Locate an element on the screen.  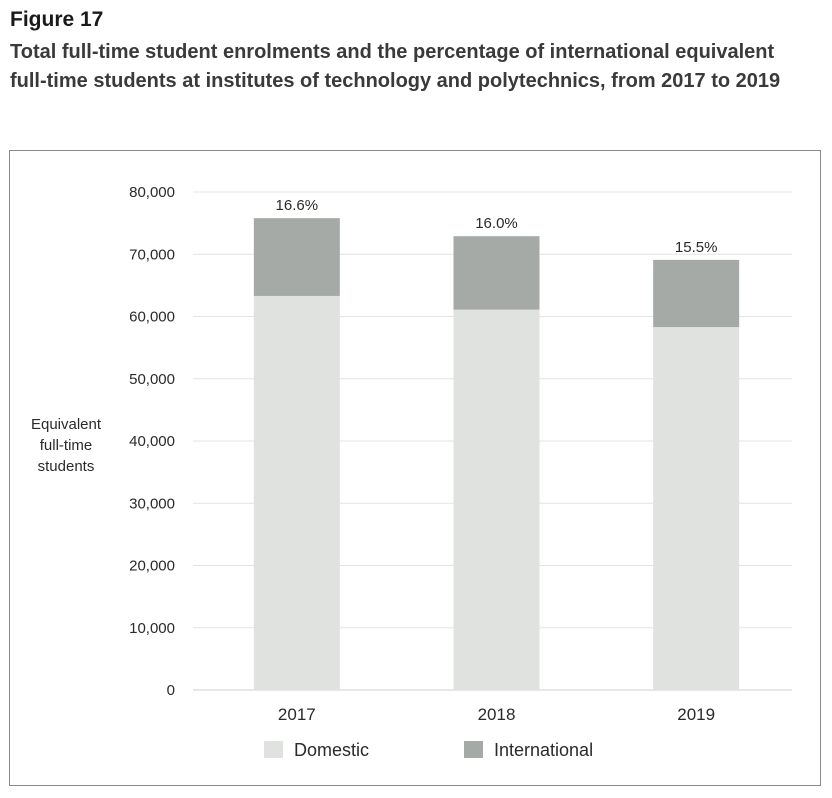
legend-label-international: International is located at coordinates (543, 750).